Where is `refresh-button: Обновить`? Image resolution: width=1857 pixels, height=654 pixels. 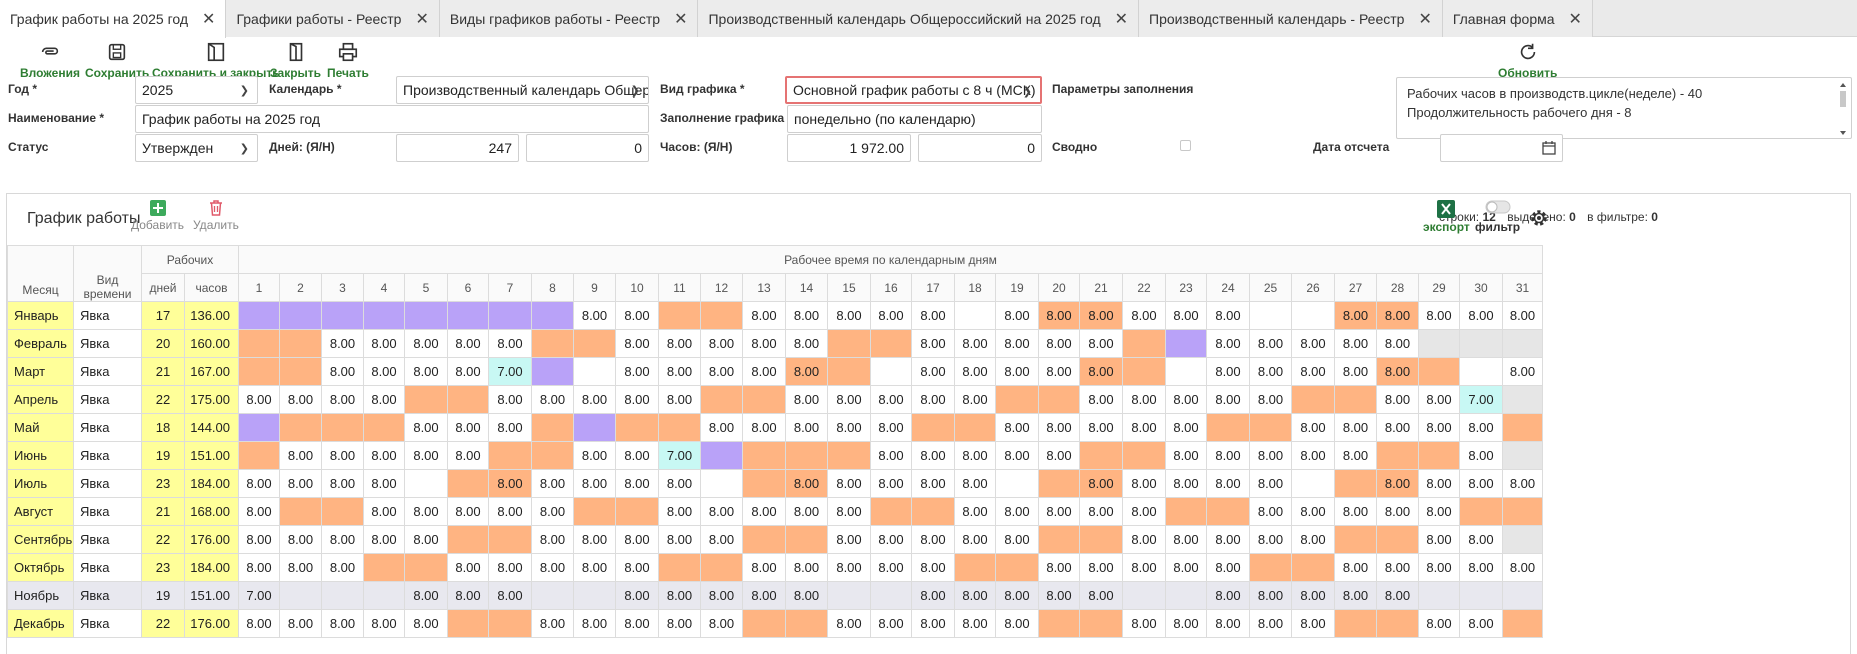
refresh-button: Обновить is located at coordinates (1527, 60).